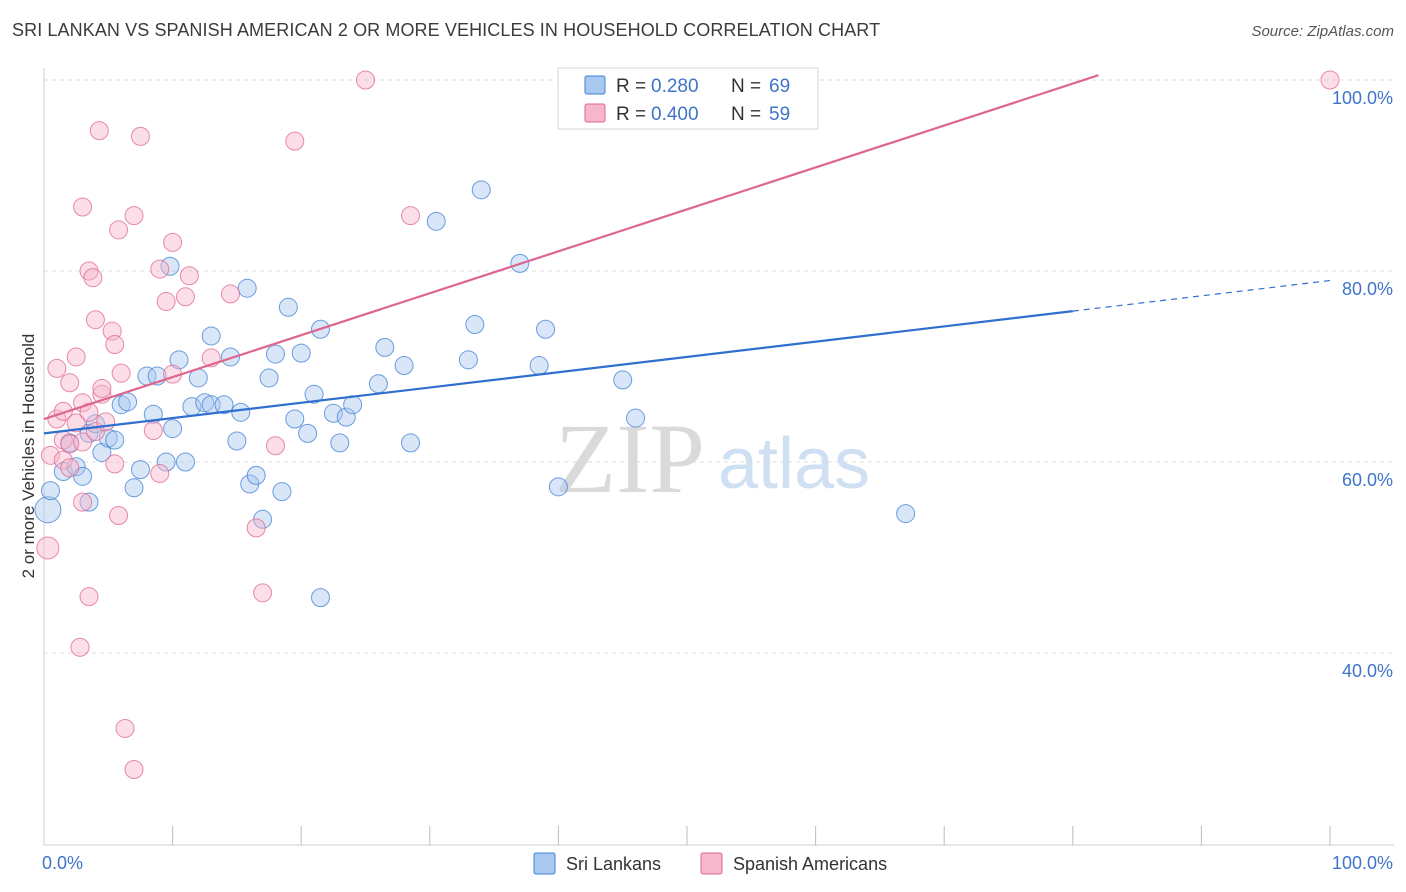  Describe the element at coordinates (1367, 480) in the screenshot. I see `y-tick-label: 60.0%` at that location.